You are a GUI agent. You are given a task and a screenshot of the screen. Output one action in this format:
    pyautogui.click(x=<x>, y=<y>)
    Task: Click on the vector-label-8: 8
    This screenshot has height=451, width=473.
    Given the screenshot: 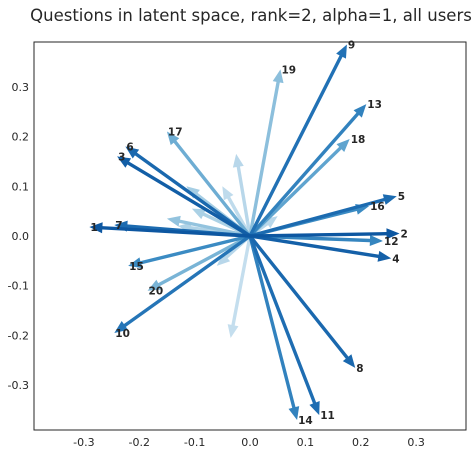 What is the action you would take?
    pyautogui.click(x=359, y=369)
    